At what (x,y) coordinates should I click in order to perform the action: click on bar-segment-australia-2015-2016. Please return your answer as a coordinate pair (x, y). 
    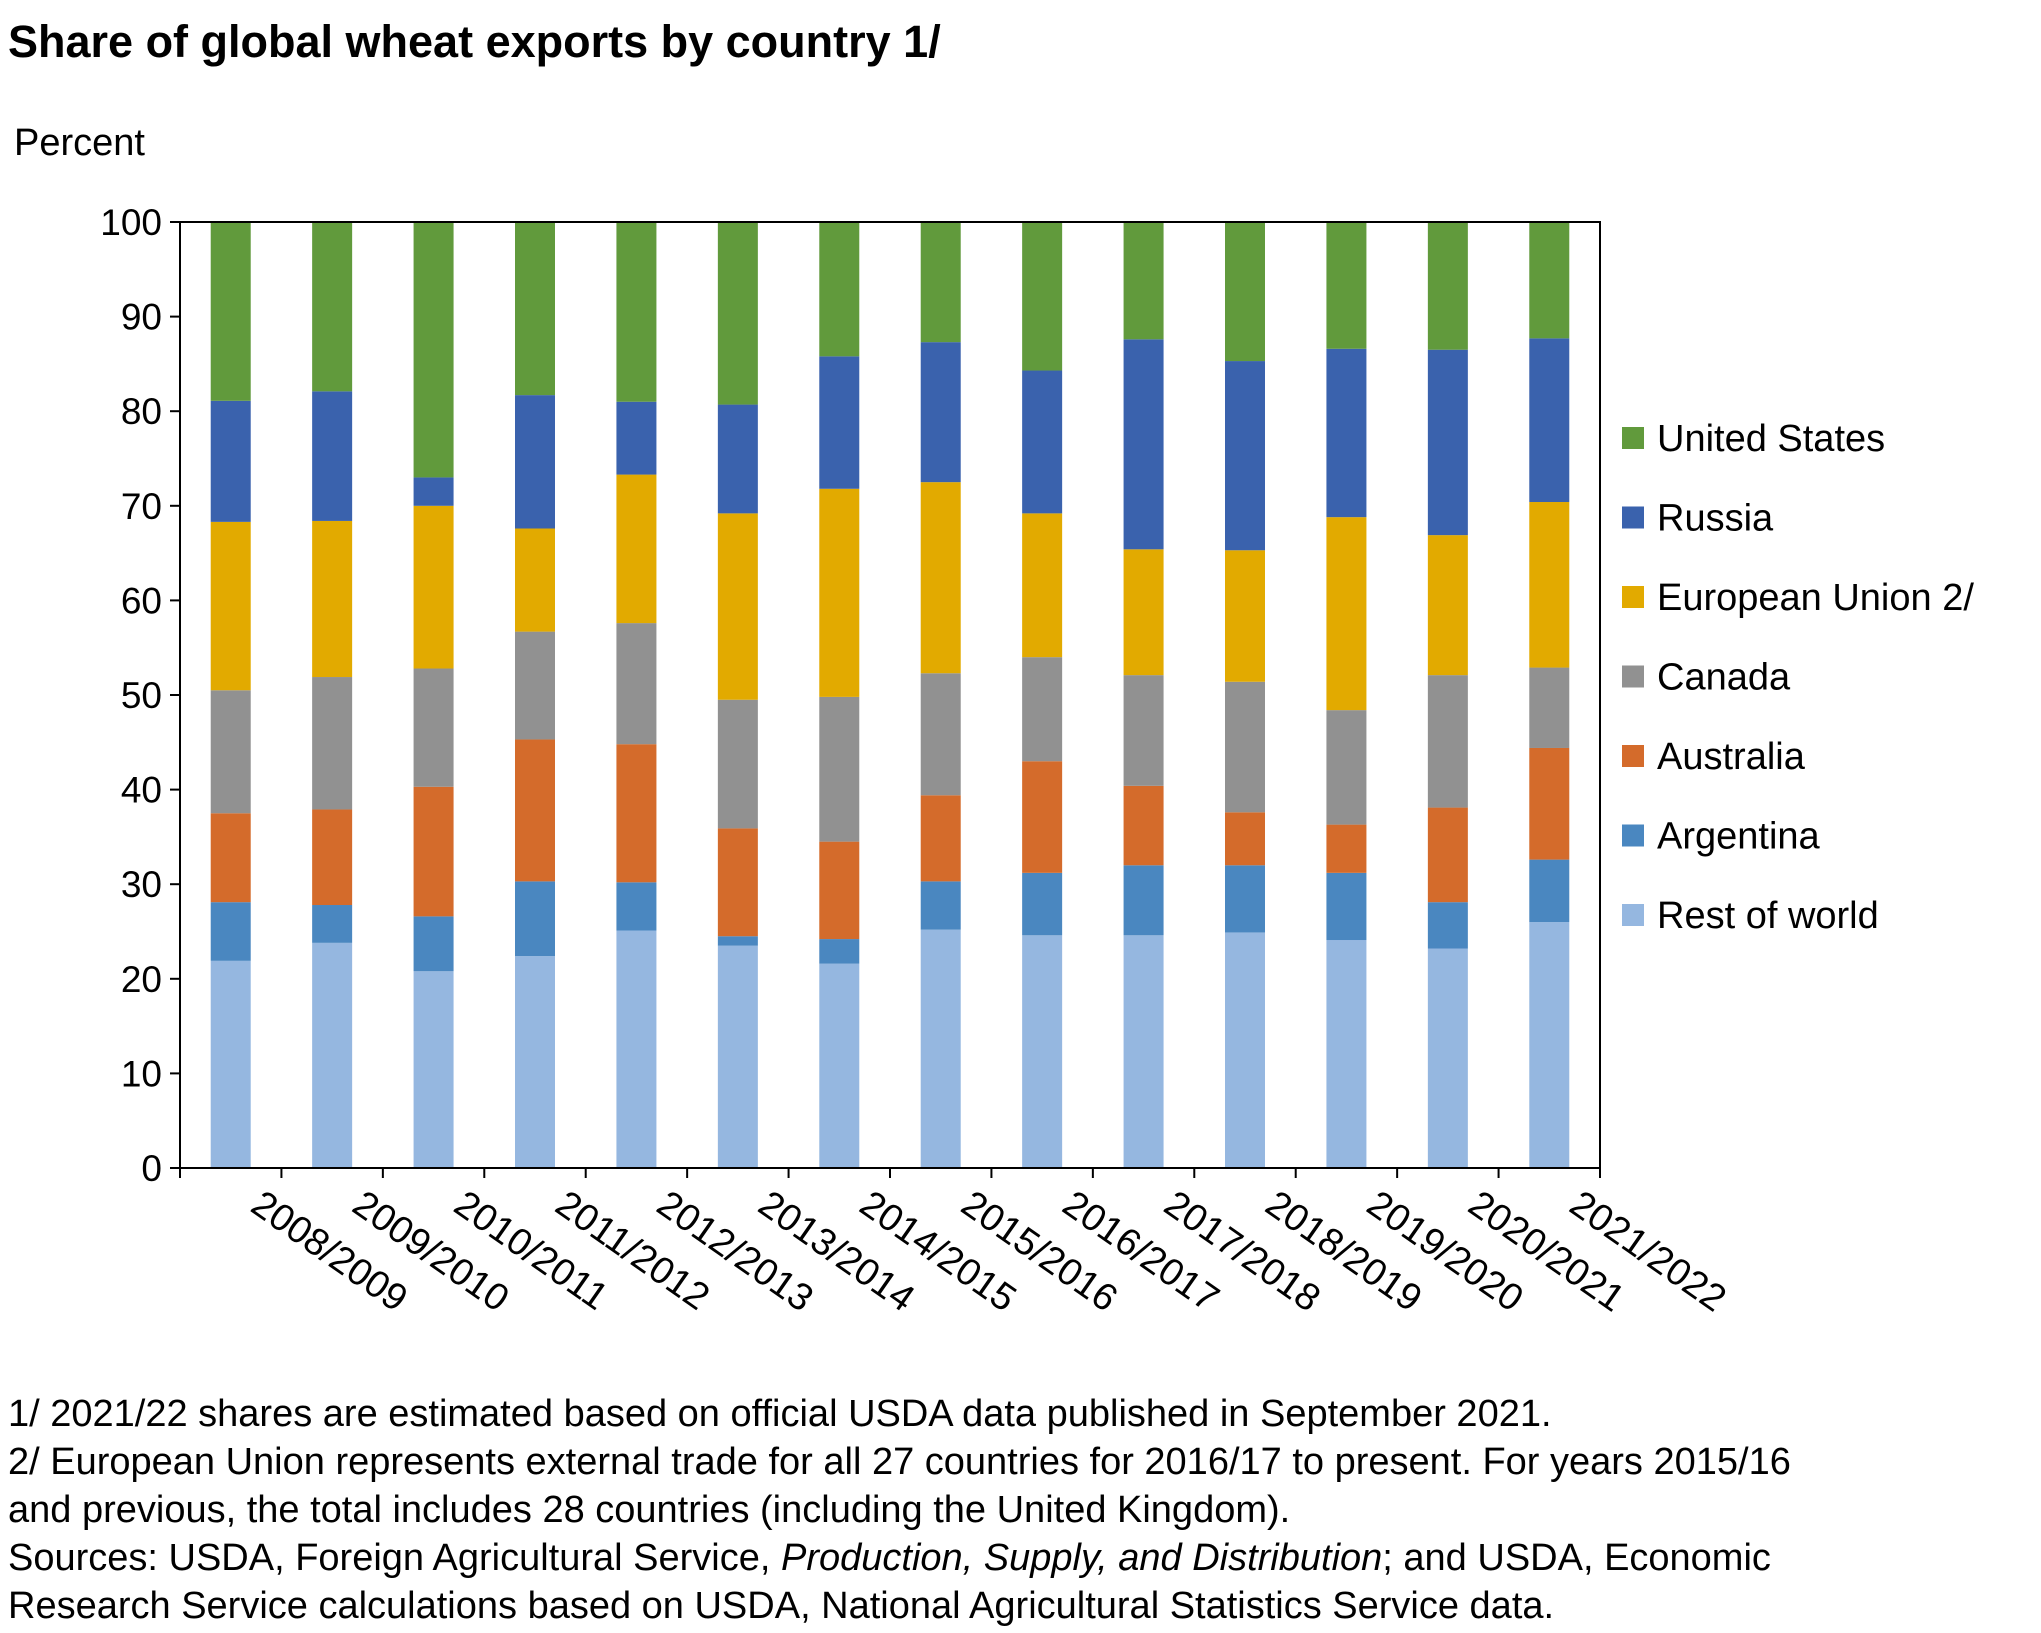
    Looking at the image, I should click on (940, 838).